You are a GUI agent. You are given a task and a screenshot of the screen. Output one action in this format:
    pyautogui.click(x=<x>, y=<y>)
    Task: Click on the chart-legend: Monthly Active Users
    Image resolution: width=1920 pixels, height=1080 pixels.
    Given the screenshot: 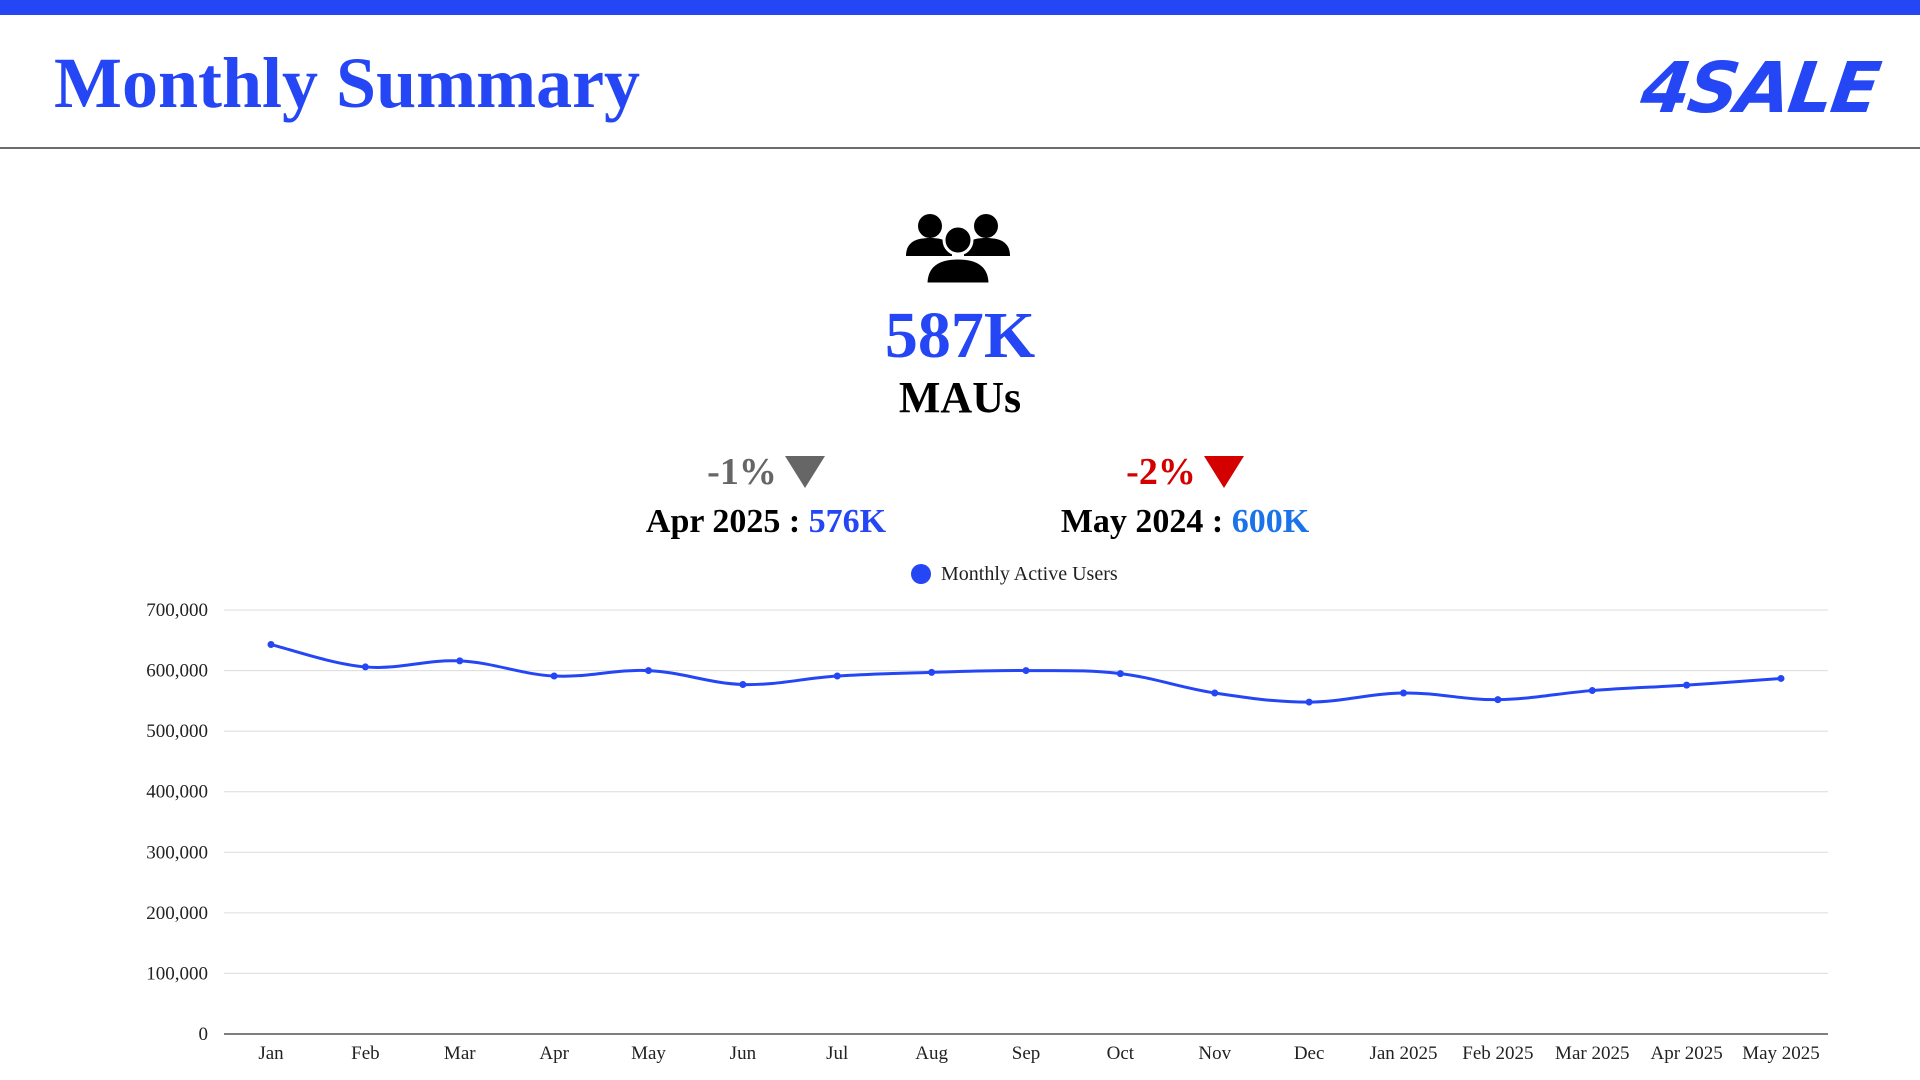 What is the action you would take?
    pyautogui.click(x=1014, y=574)
    